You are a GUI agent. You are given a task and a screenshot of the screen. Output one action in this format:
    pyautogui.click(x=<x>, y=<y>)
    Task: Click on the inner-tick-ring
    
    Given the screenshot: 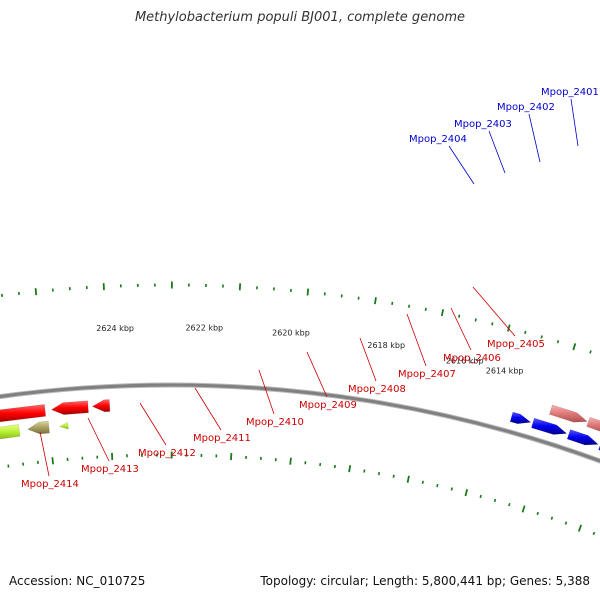 What is the action you would take?
    pyautogui.click(x=301, y=493)
    